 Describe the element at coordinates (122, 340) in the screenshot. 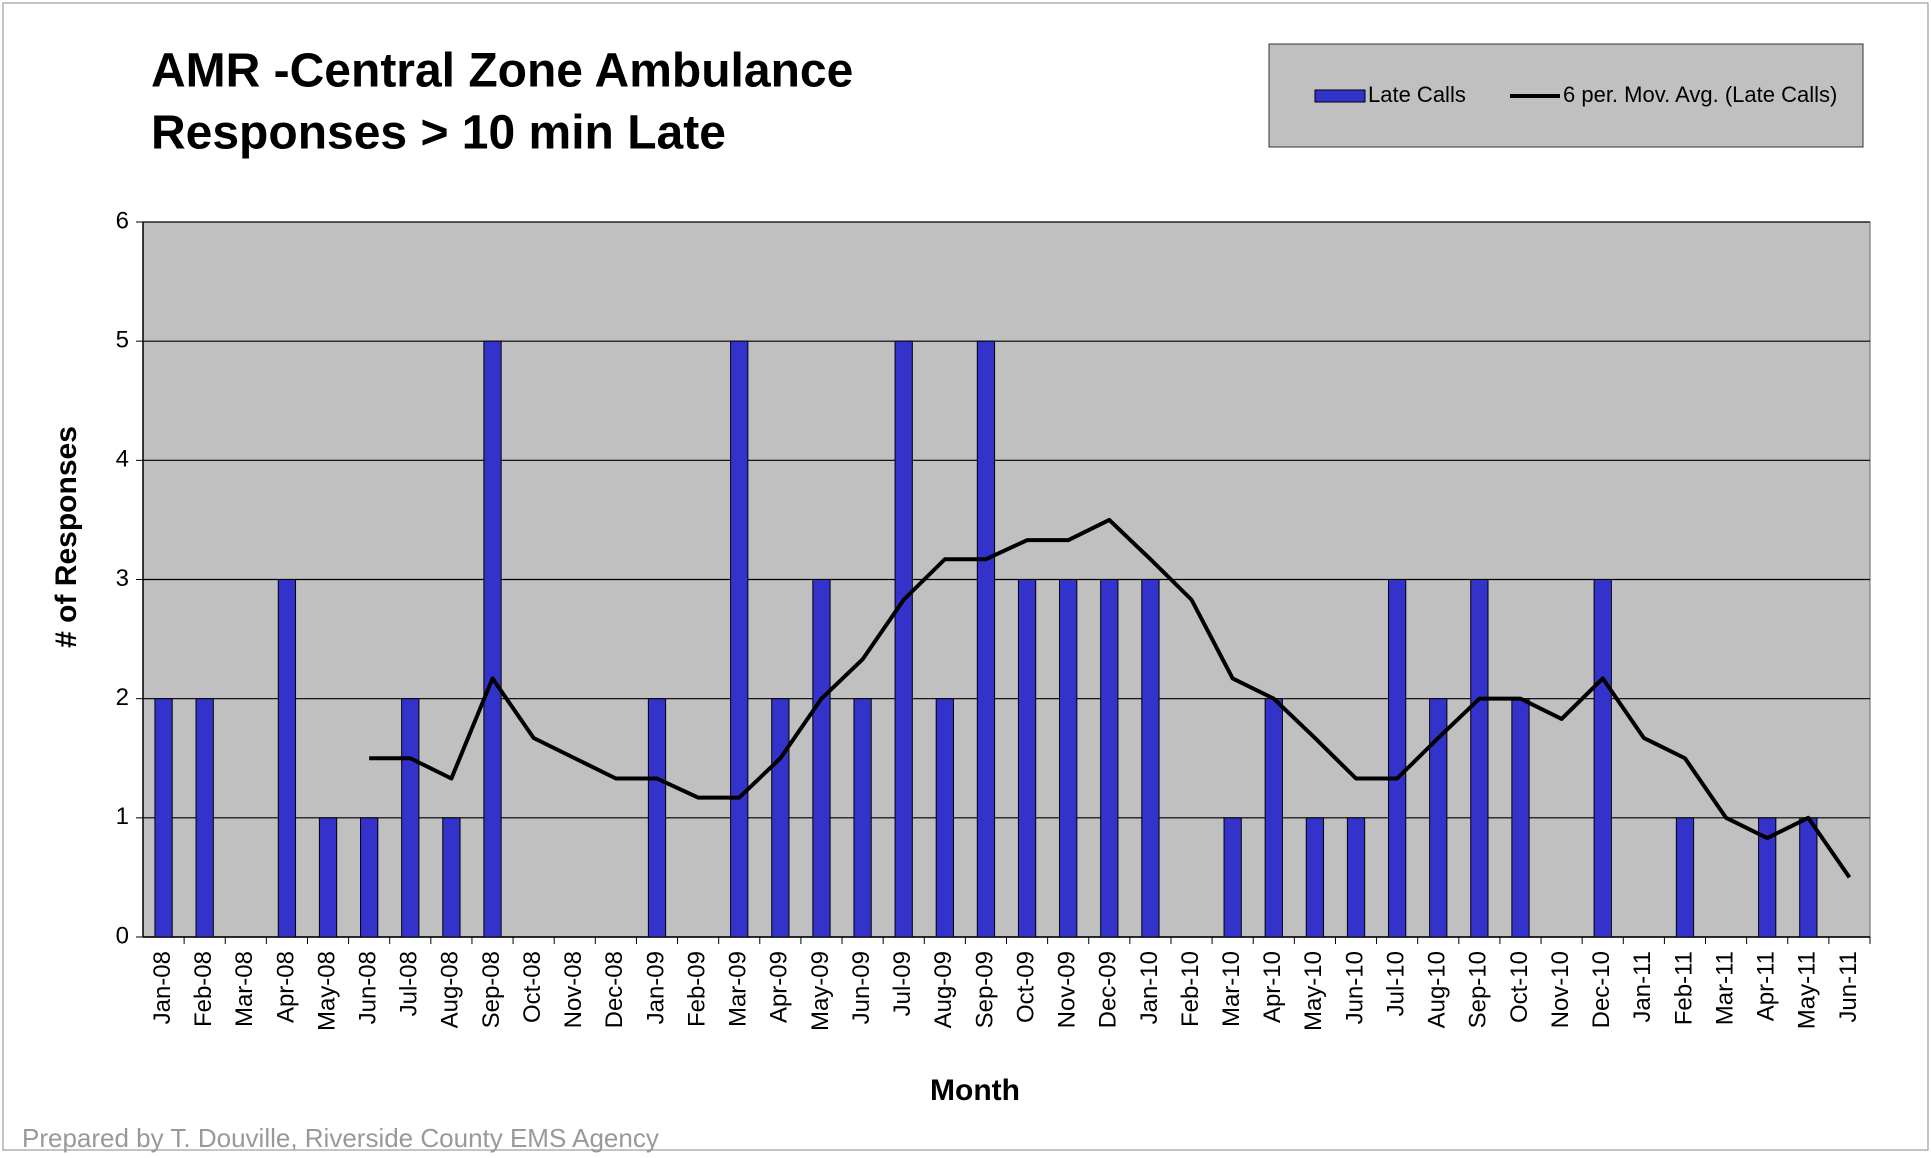

I see `y-tick-label: 5` at that location.